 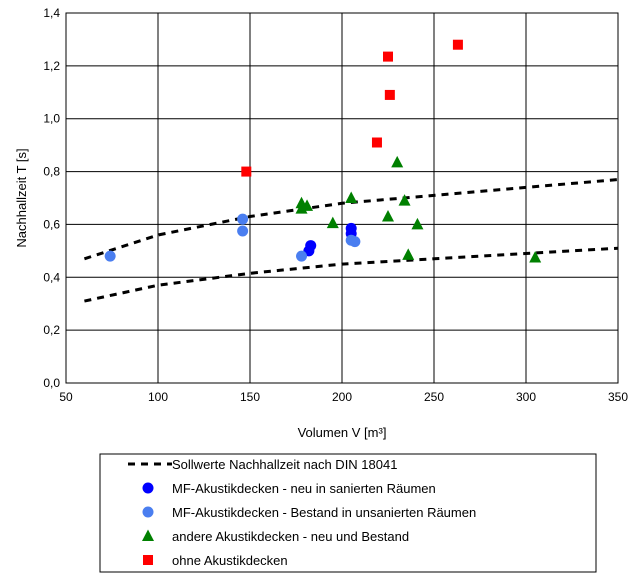 What do you see at coordinates (148, 535) in the screenshot?
I see `legend-swatch-triangle` at bounding box center [148, 535].